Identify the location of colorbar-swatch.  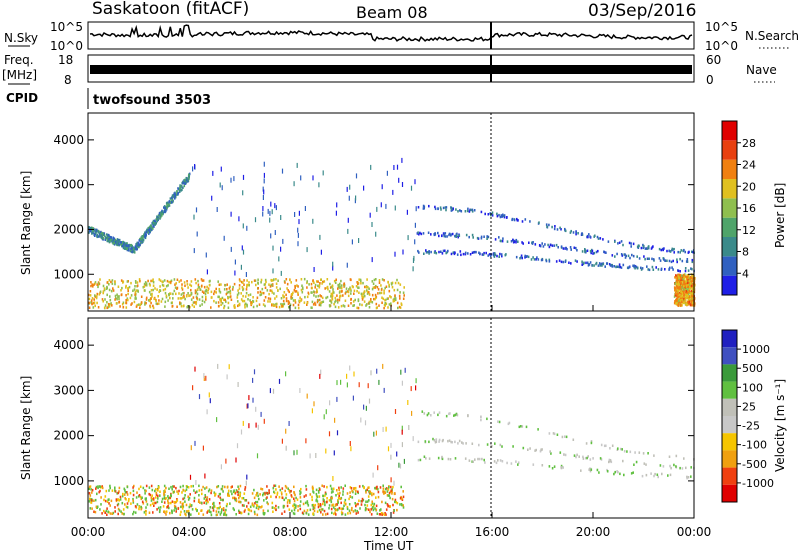
(729, 442).